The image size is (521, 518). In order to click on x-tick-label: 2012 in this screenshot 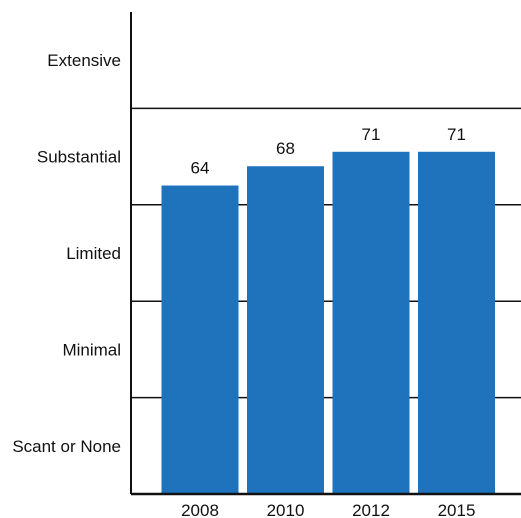, I will do `click(371, 509)`.